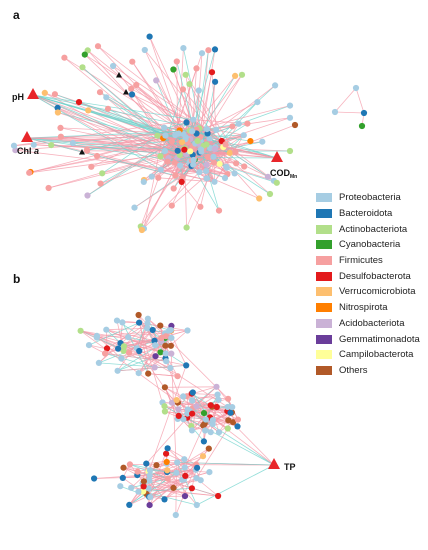 This screenshot has height=550, width=428. What do you see at coordinates (363, 308) in the screenshot?
I see `legend-label: Nitrospirota` at bounding box center [363, 308].